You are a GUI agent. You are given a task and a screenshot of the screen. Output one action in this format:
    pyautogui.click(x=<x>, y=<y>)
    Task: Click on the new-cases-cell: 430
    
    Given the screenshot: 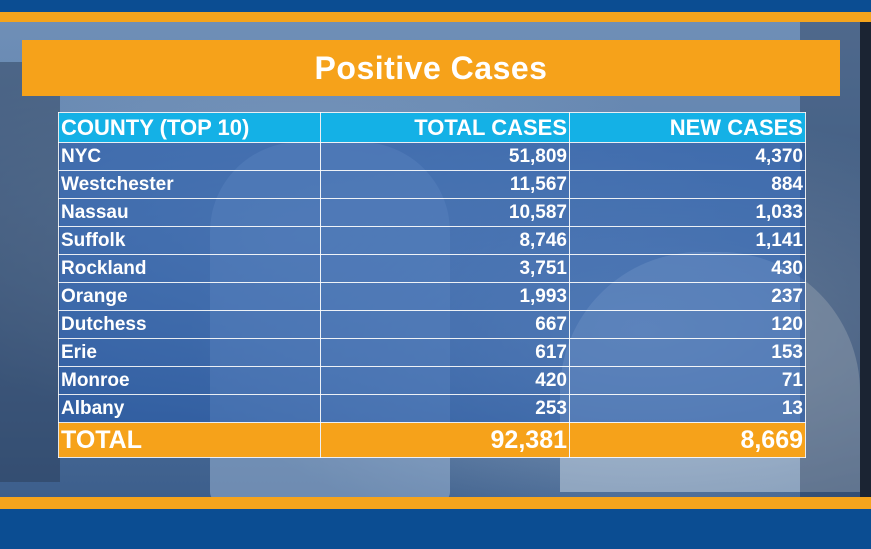 What is the action you would take?
    pyautogui.click(x=687, y=268)
    